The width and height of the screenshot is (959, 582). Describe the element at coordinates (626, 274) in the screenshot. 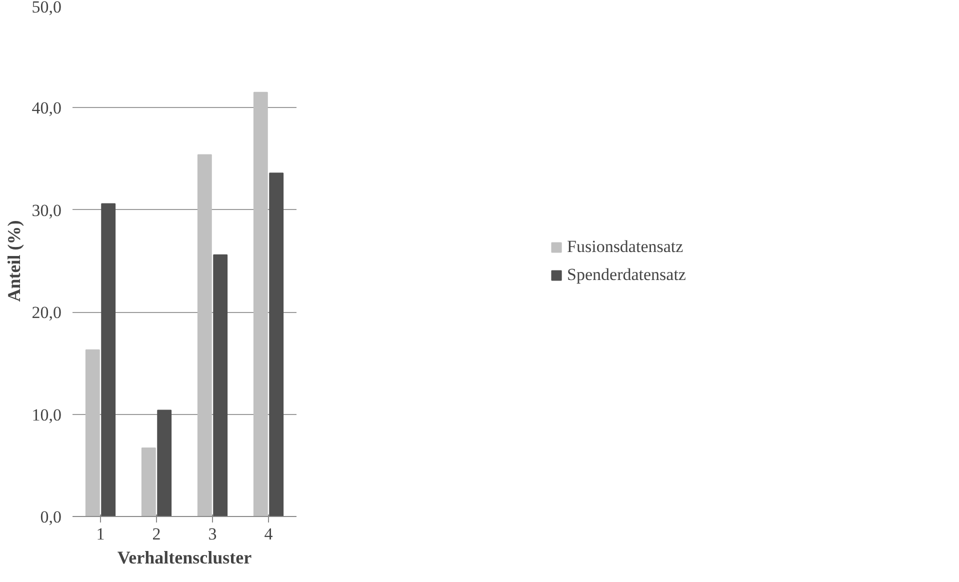

I see `legend-label: Spenderdatensatz` at that location.